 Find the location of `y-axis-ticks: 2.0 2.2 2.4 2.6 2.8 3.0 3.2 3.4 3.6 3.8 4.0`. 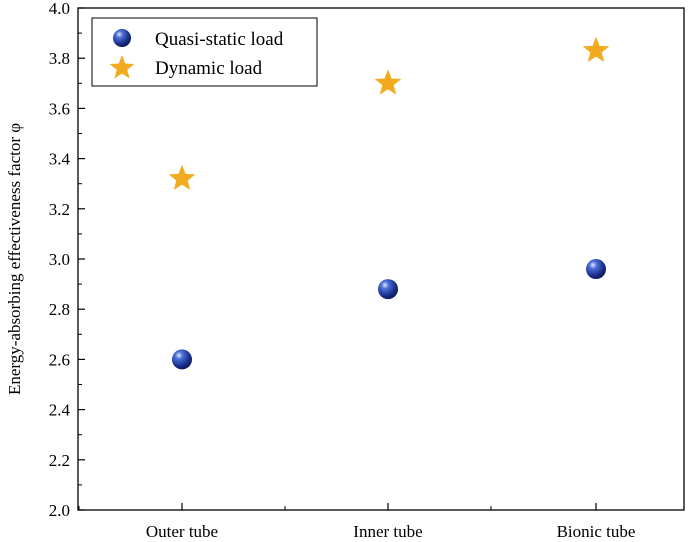

y-axis-ticks: 2.0 2.2 2.4 2.6 2.8 3.0 3.2 3.4 3.6 3.8 4.0 is located at coordinates (67, 260).